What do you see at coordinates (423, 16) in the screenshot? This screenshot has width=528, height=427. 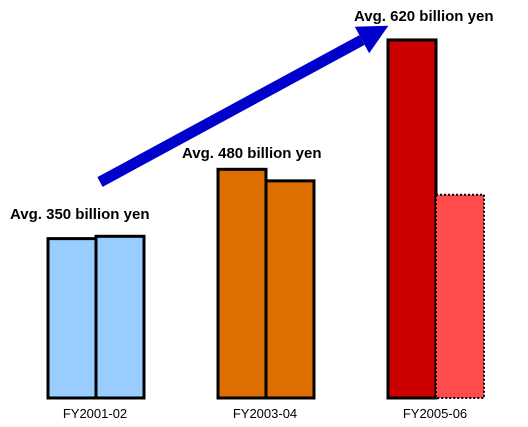 I see `avg-label-fy2005-06: Avg. 620 billion yen` at bounding box center [423, 16].